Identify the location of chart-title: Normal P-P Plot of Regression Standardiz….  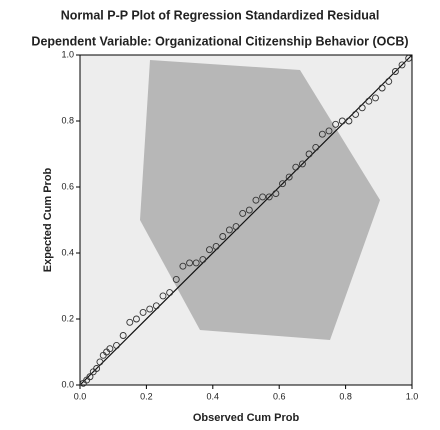
(220, 15).